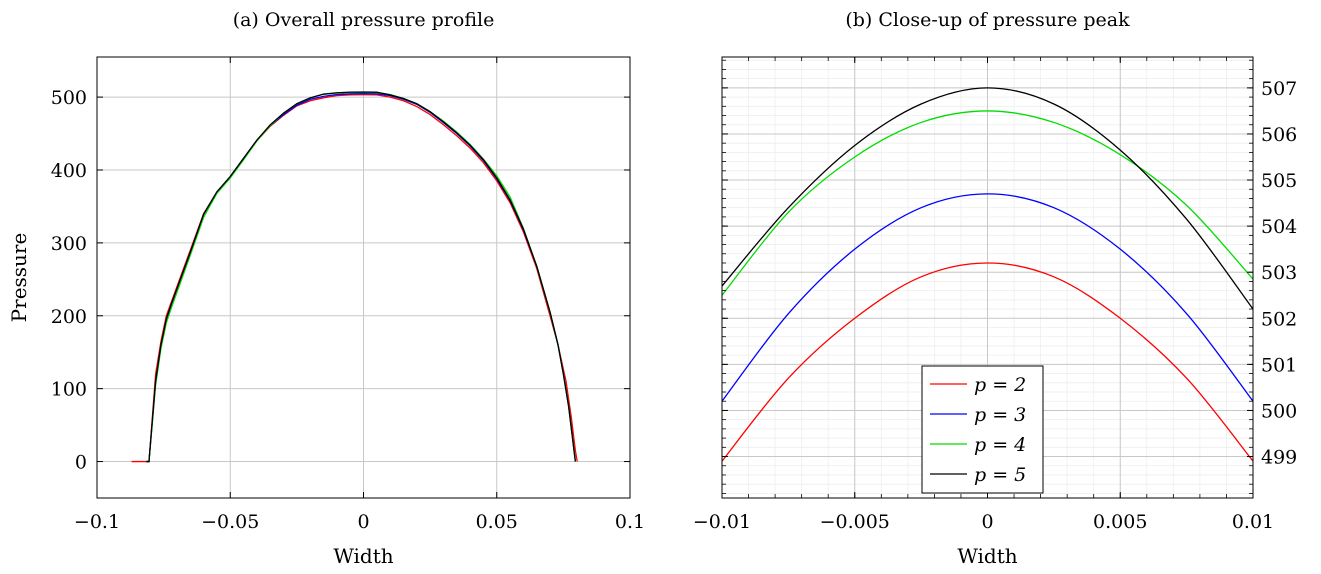  What do you see at coordinates (1253, 522) in the screenshot?
I see `x-tick-label: 0.01` at bounding box center [1253, 522].